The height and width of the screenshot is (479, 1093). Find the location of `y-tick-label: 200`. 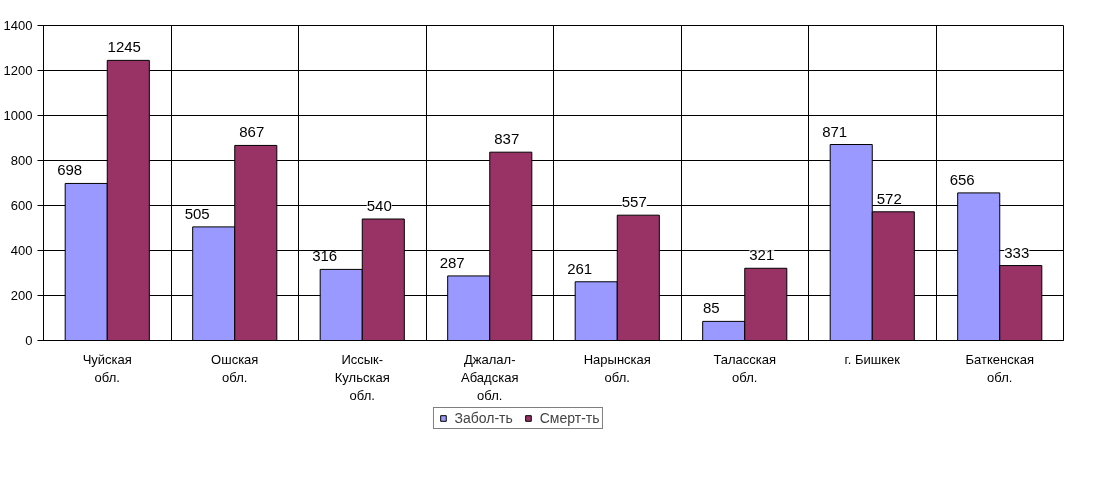

y-tick-label: 200 is located at coordinates (21, 295).